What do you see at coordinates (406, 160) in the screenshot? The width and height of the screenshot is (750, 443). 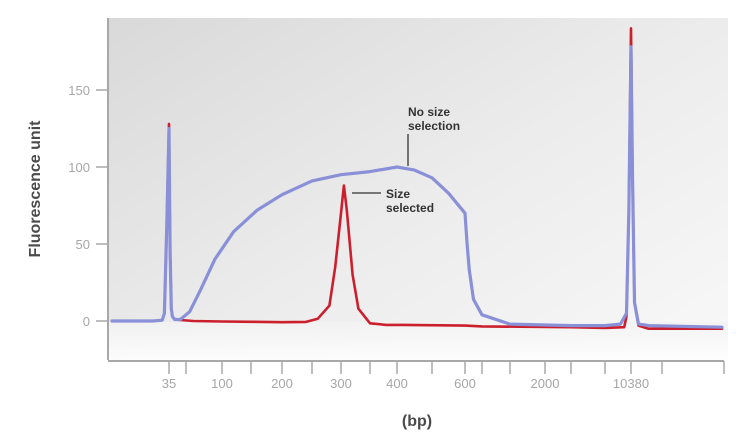 I see `annotation-layer: No size selection Size selected` at bounding box center [406, 160].